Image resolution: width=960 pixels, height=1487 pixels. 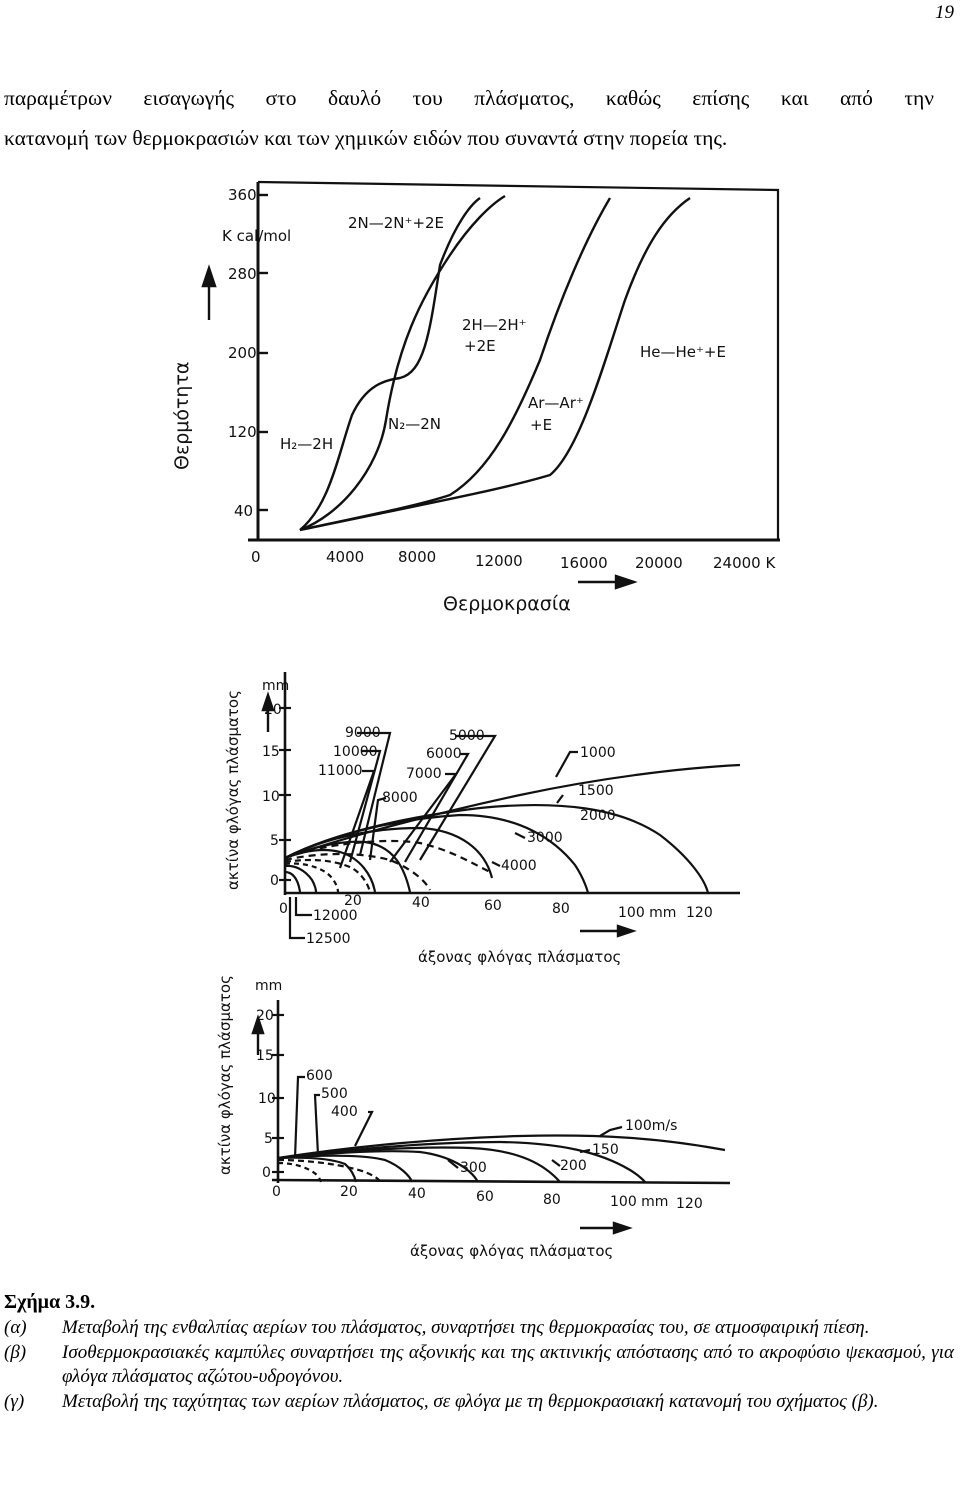 I want to click on velocity-label: 300, so click(x=473, y=1168).